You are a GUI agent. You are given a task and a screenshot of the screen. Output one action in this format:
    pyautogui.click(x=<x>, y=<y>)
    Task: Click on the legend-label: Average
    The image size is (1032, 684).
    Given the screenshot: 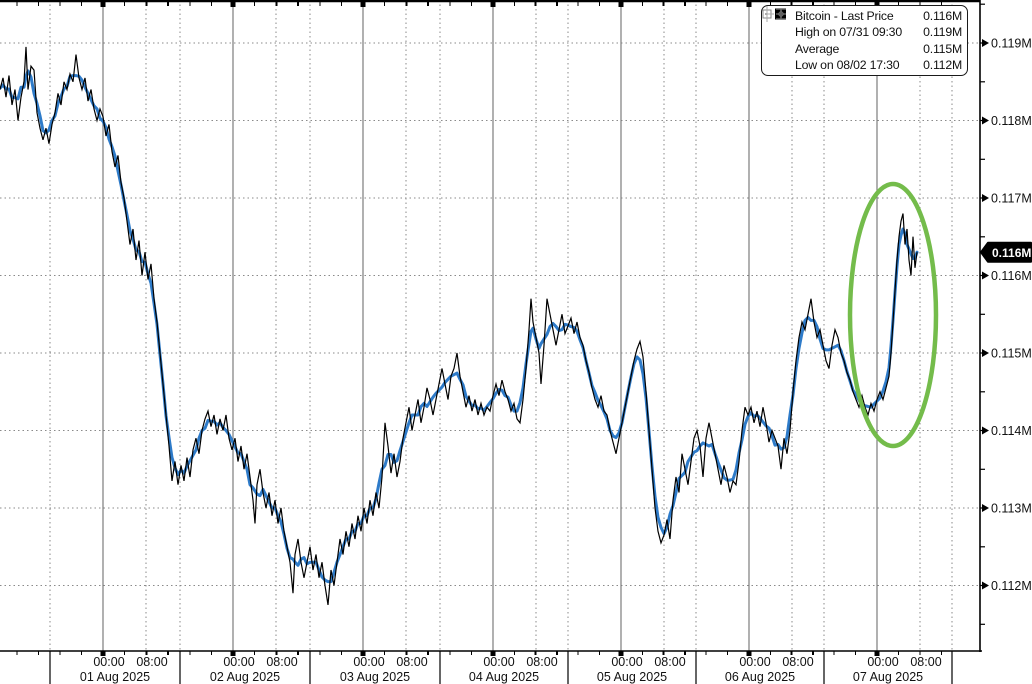 What is the action you would take?
    pyautogui.click(x=817, y=48)
    